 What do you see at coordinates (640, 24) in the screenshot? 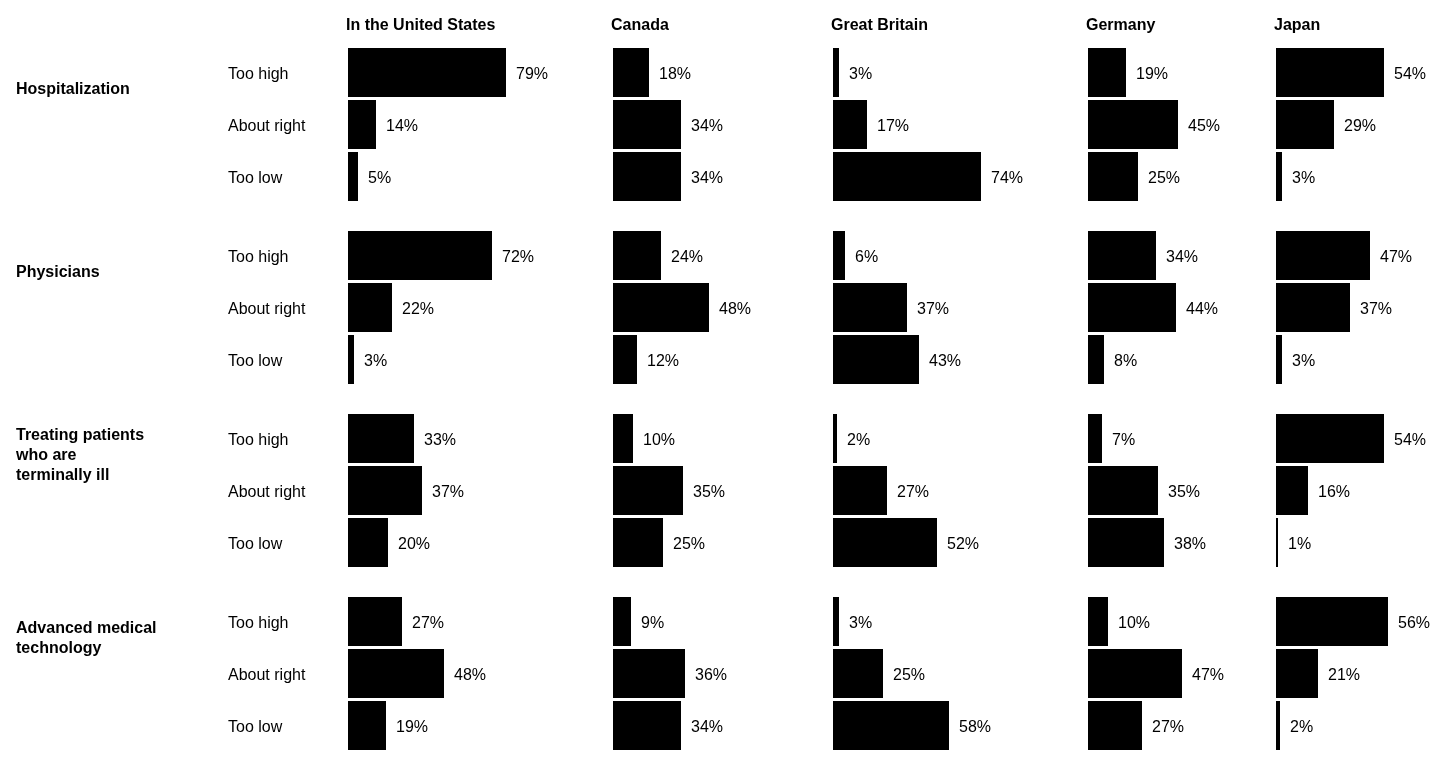
I see `chart-title: Canada` at bounding box center [640, 24].